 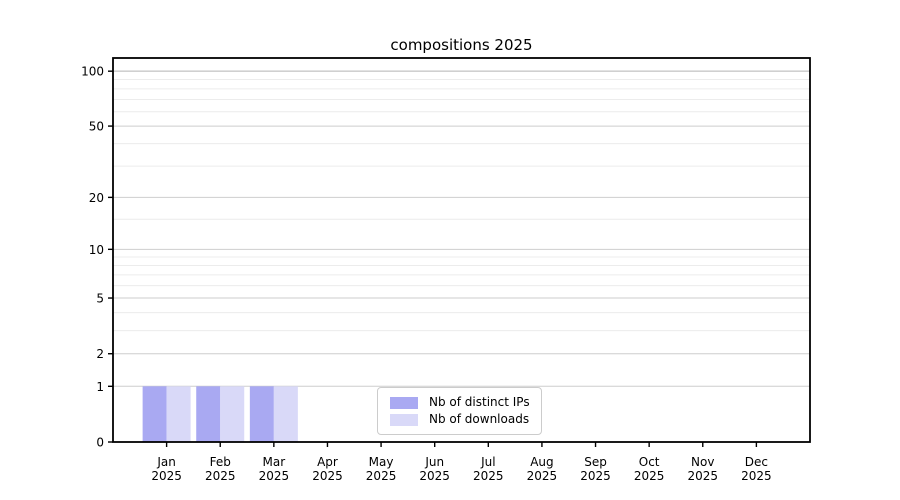 What do you see at coordinates (327, 462) in the screenshot?
I see `x-tick-label-month: Apr` at bounding box center [327, 462].